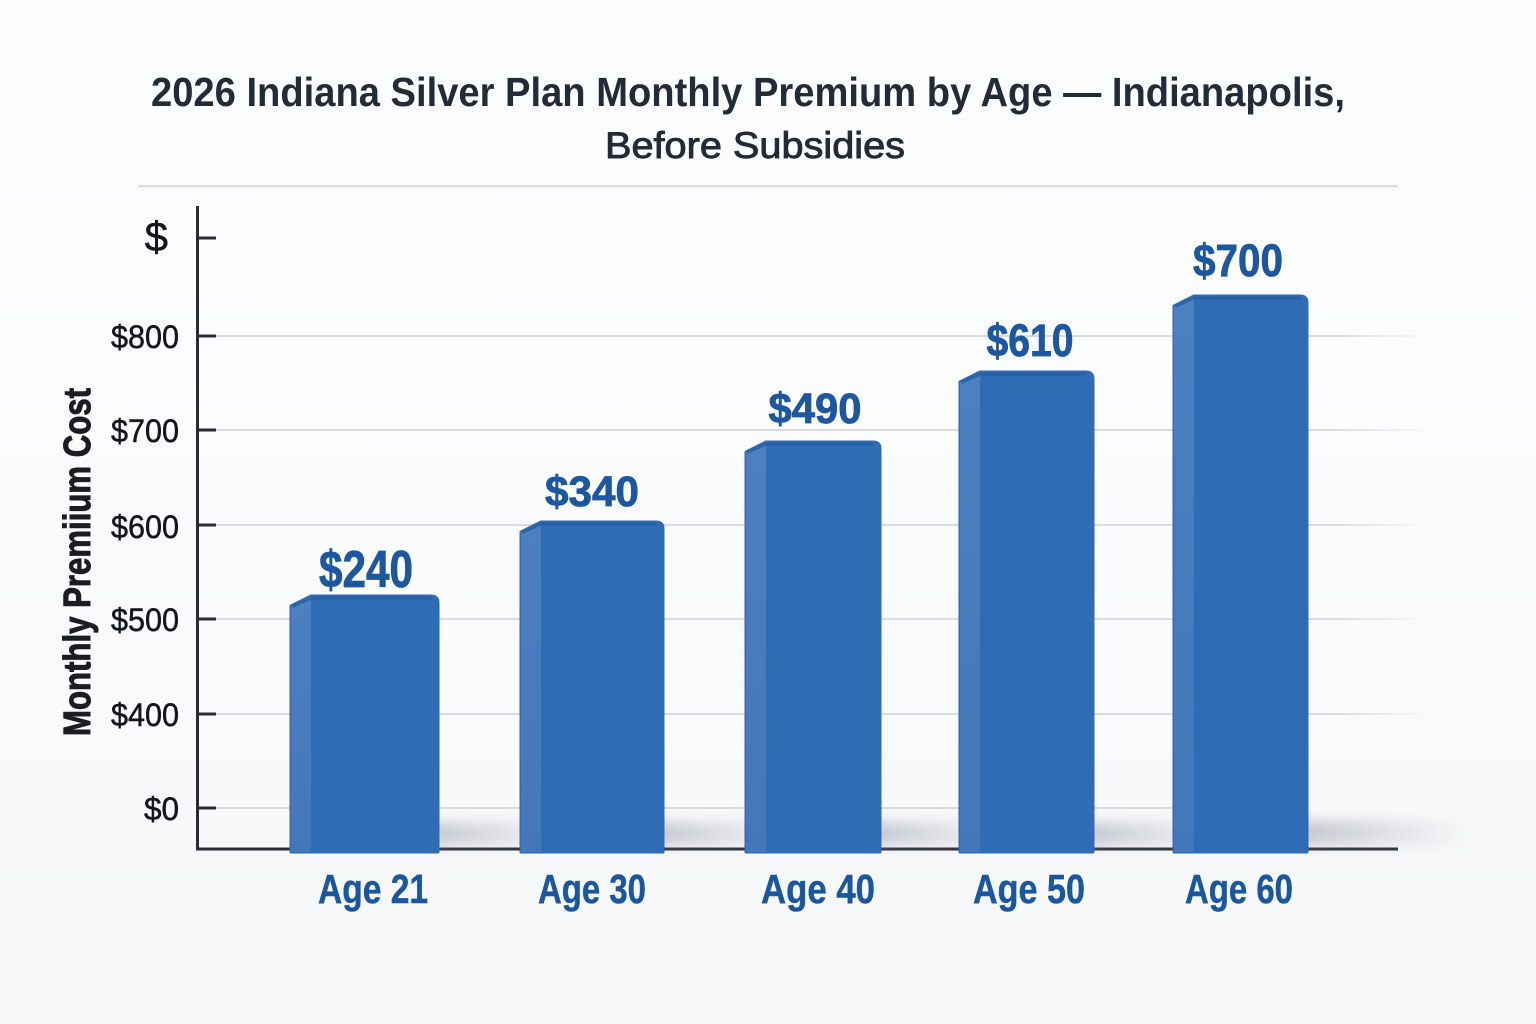 This screenshot has height=1024, width=1536. I want to click on svg-text: $340, so click(592, 492).